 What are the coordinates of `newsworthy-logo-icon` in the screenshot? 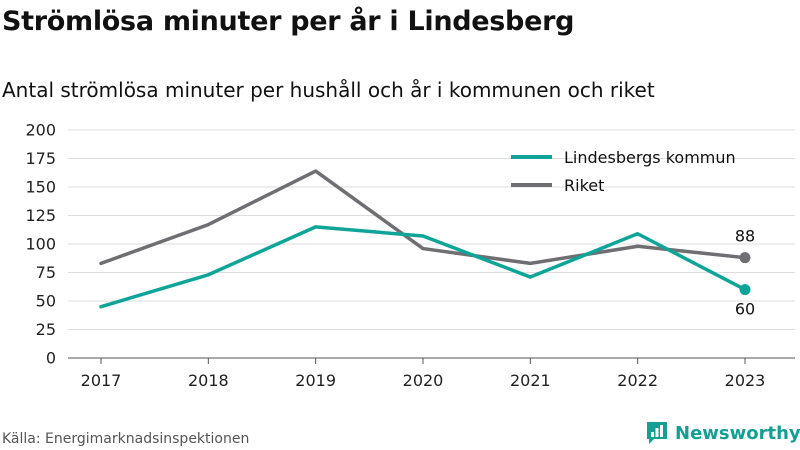 It's located at (657, 433).